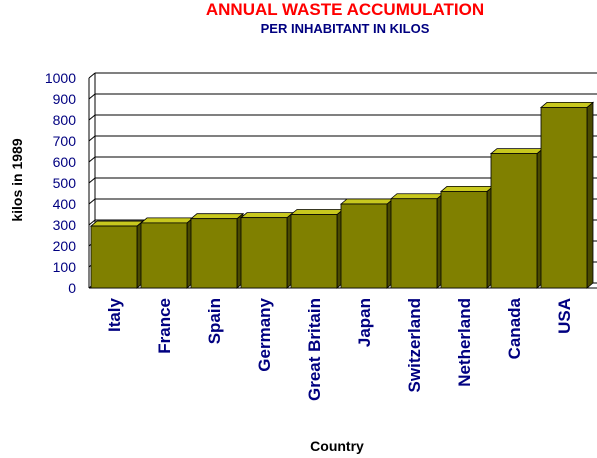 The image size is (597, 458). What do you see at coordinates (314, 349) in the screenshot?
I see `x-tick-label: Great Britain` at bounding box center [314, 349].